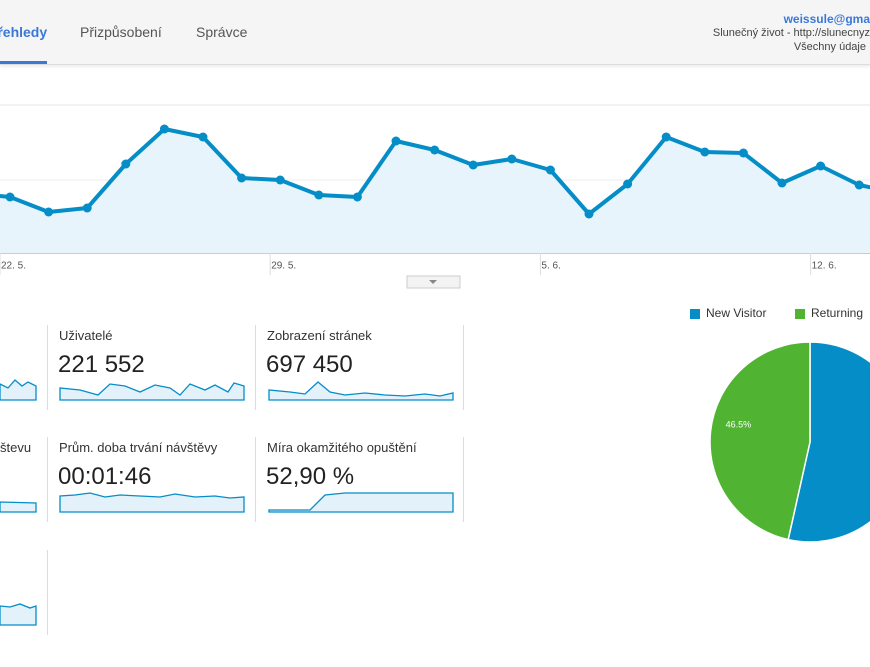 Image resolution: width=870 pixels, height=667 pixels. Describe the element at coordinates (739, 424) in the screenshot. I see `slice-label: 46.5%` at that location.